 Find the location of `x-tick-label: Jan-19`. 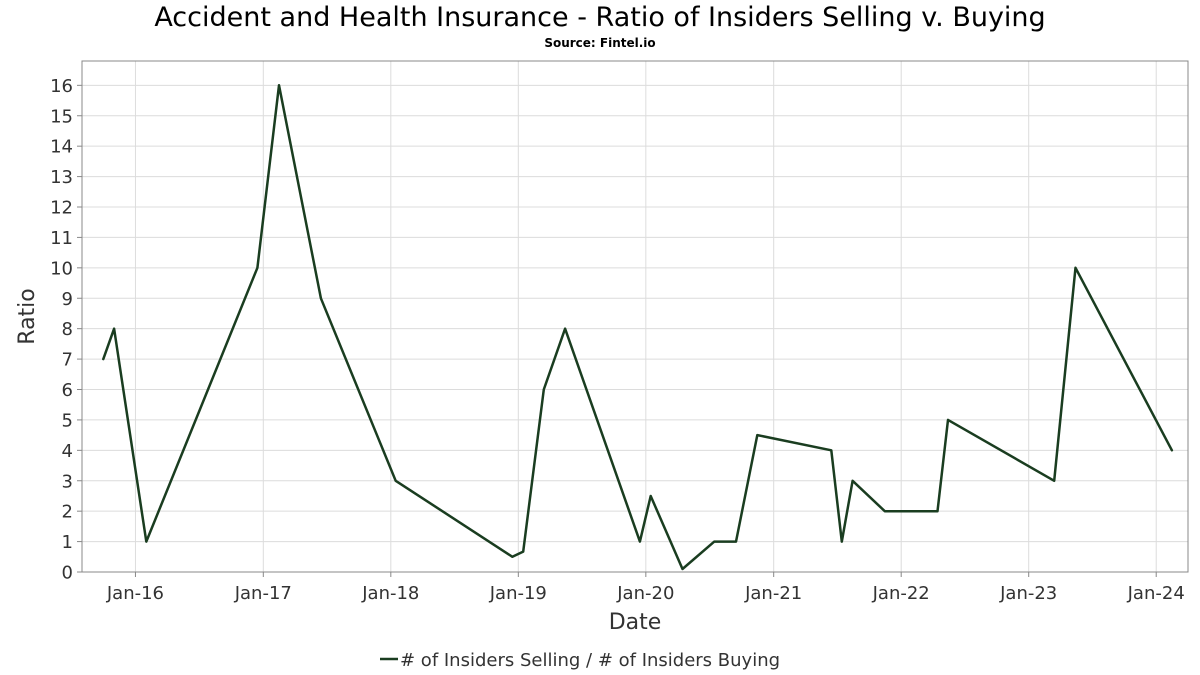

x-tick-label: Jan-19 is located at coordinates (518, 593).